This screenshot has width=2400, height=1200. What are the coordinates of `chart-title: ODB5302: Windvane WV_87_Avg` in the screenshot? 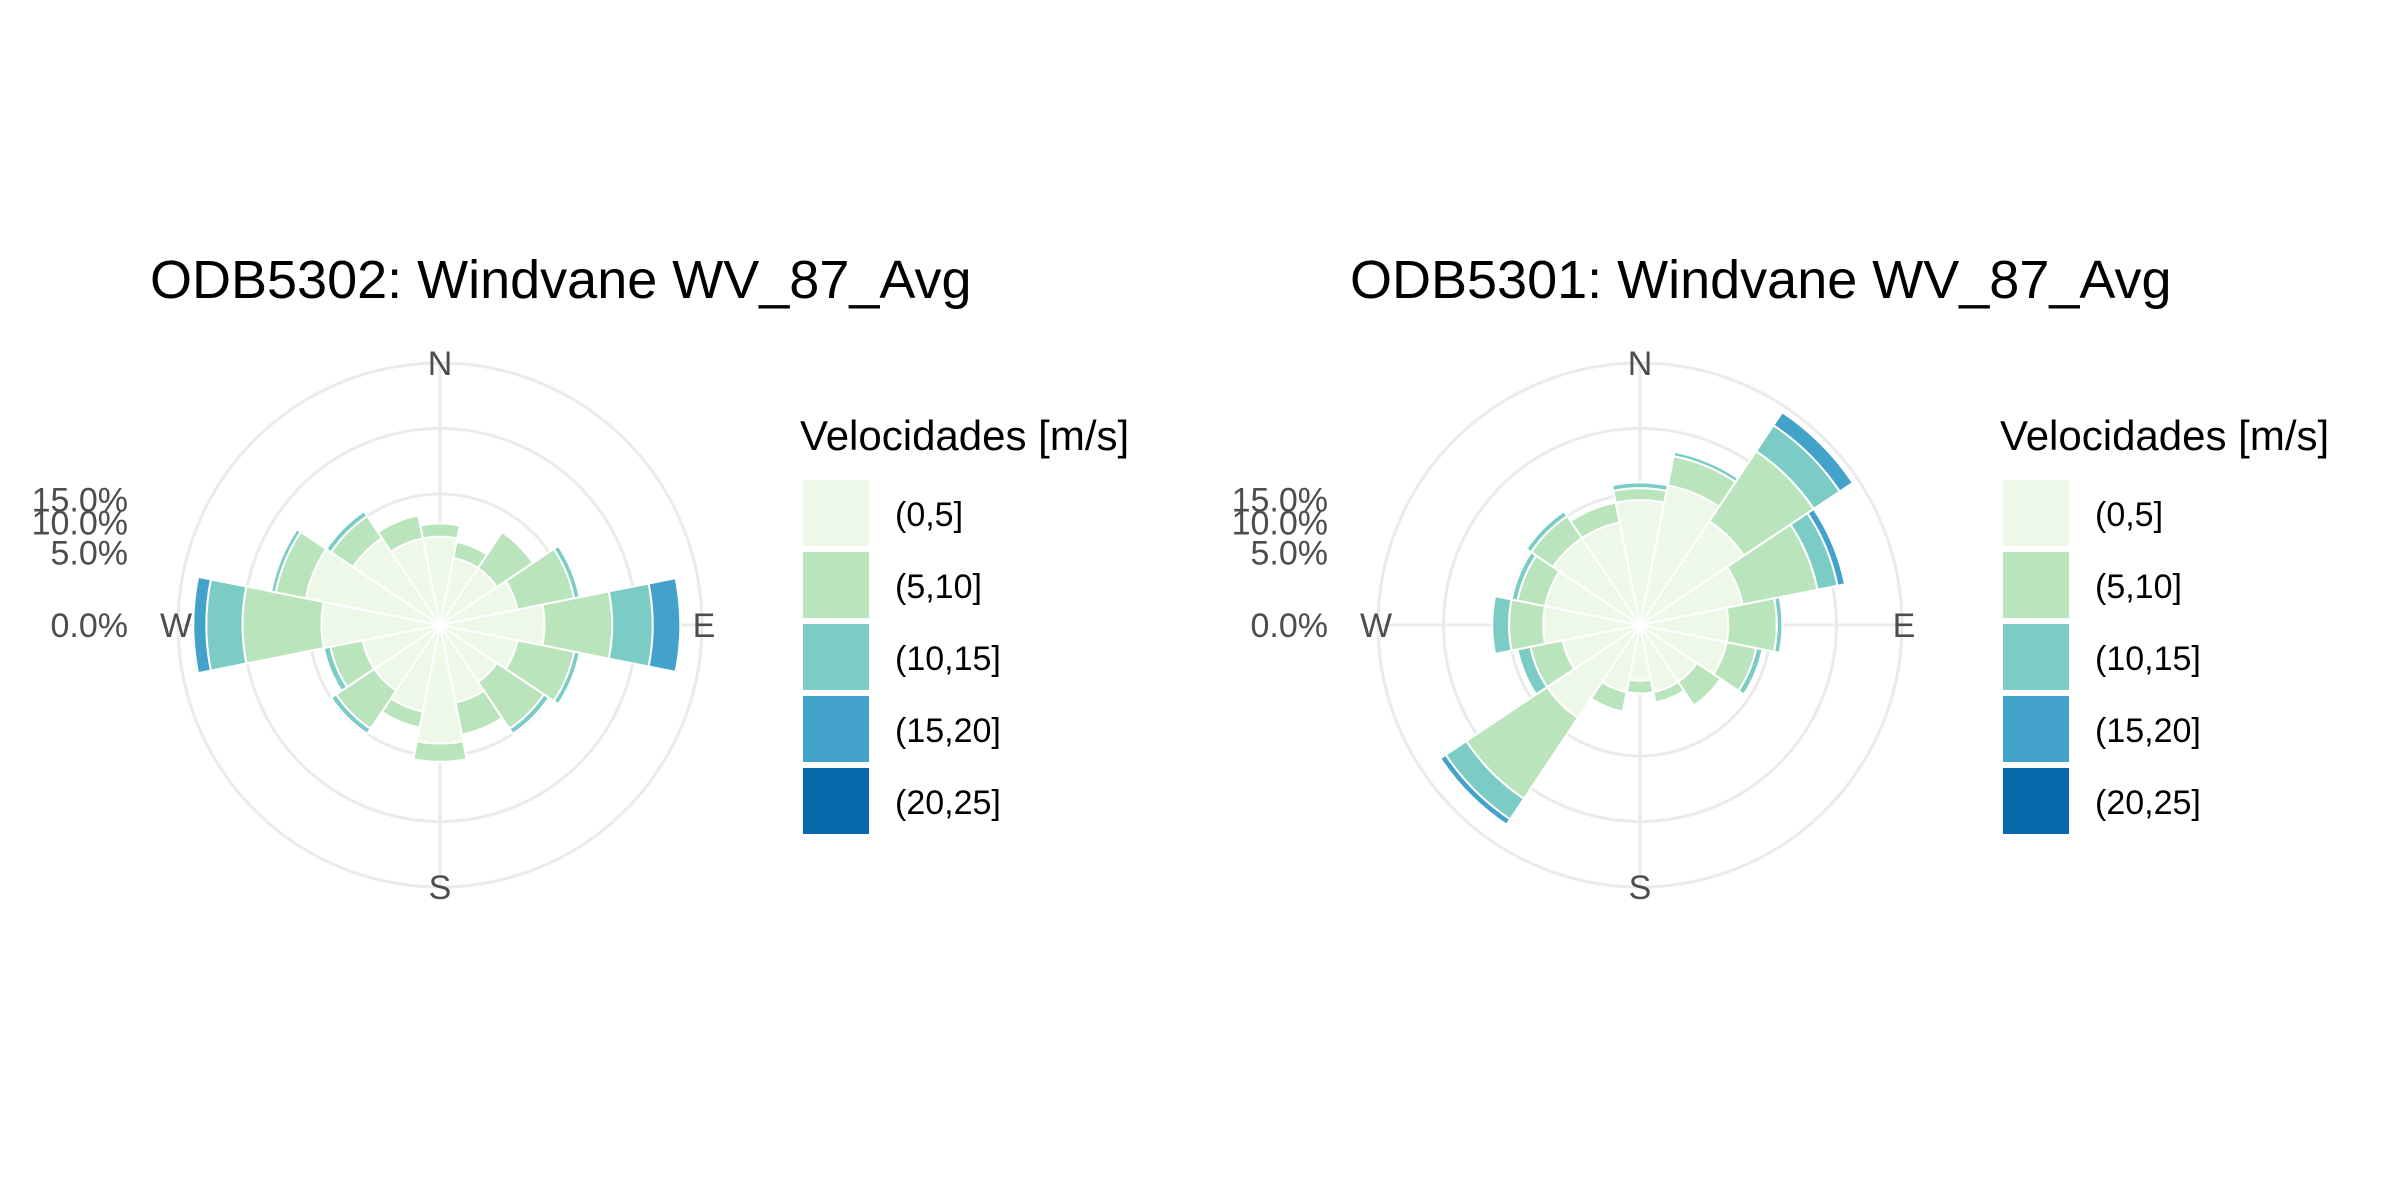 It's located at (560, 280).